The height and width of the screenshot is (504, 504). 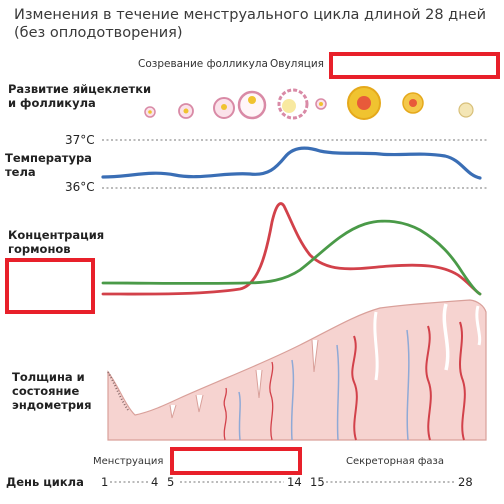 I want to click on temperature-row-label-line-2: тела, so click(x=20, y=172).